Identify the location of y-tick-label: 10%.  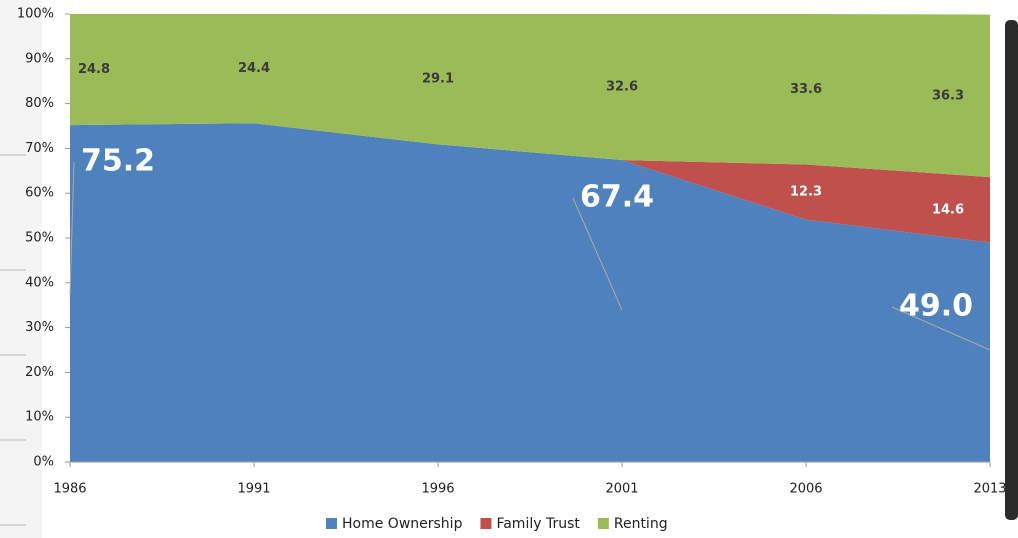
(39, 417).